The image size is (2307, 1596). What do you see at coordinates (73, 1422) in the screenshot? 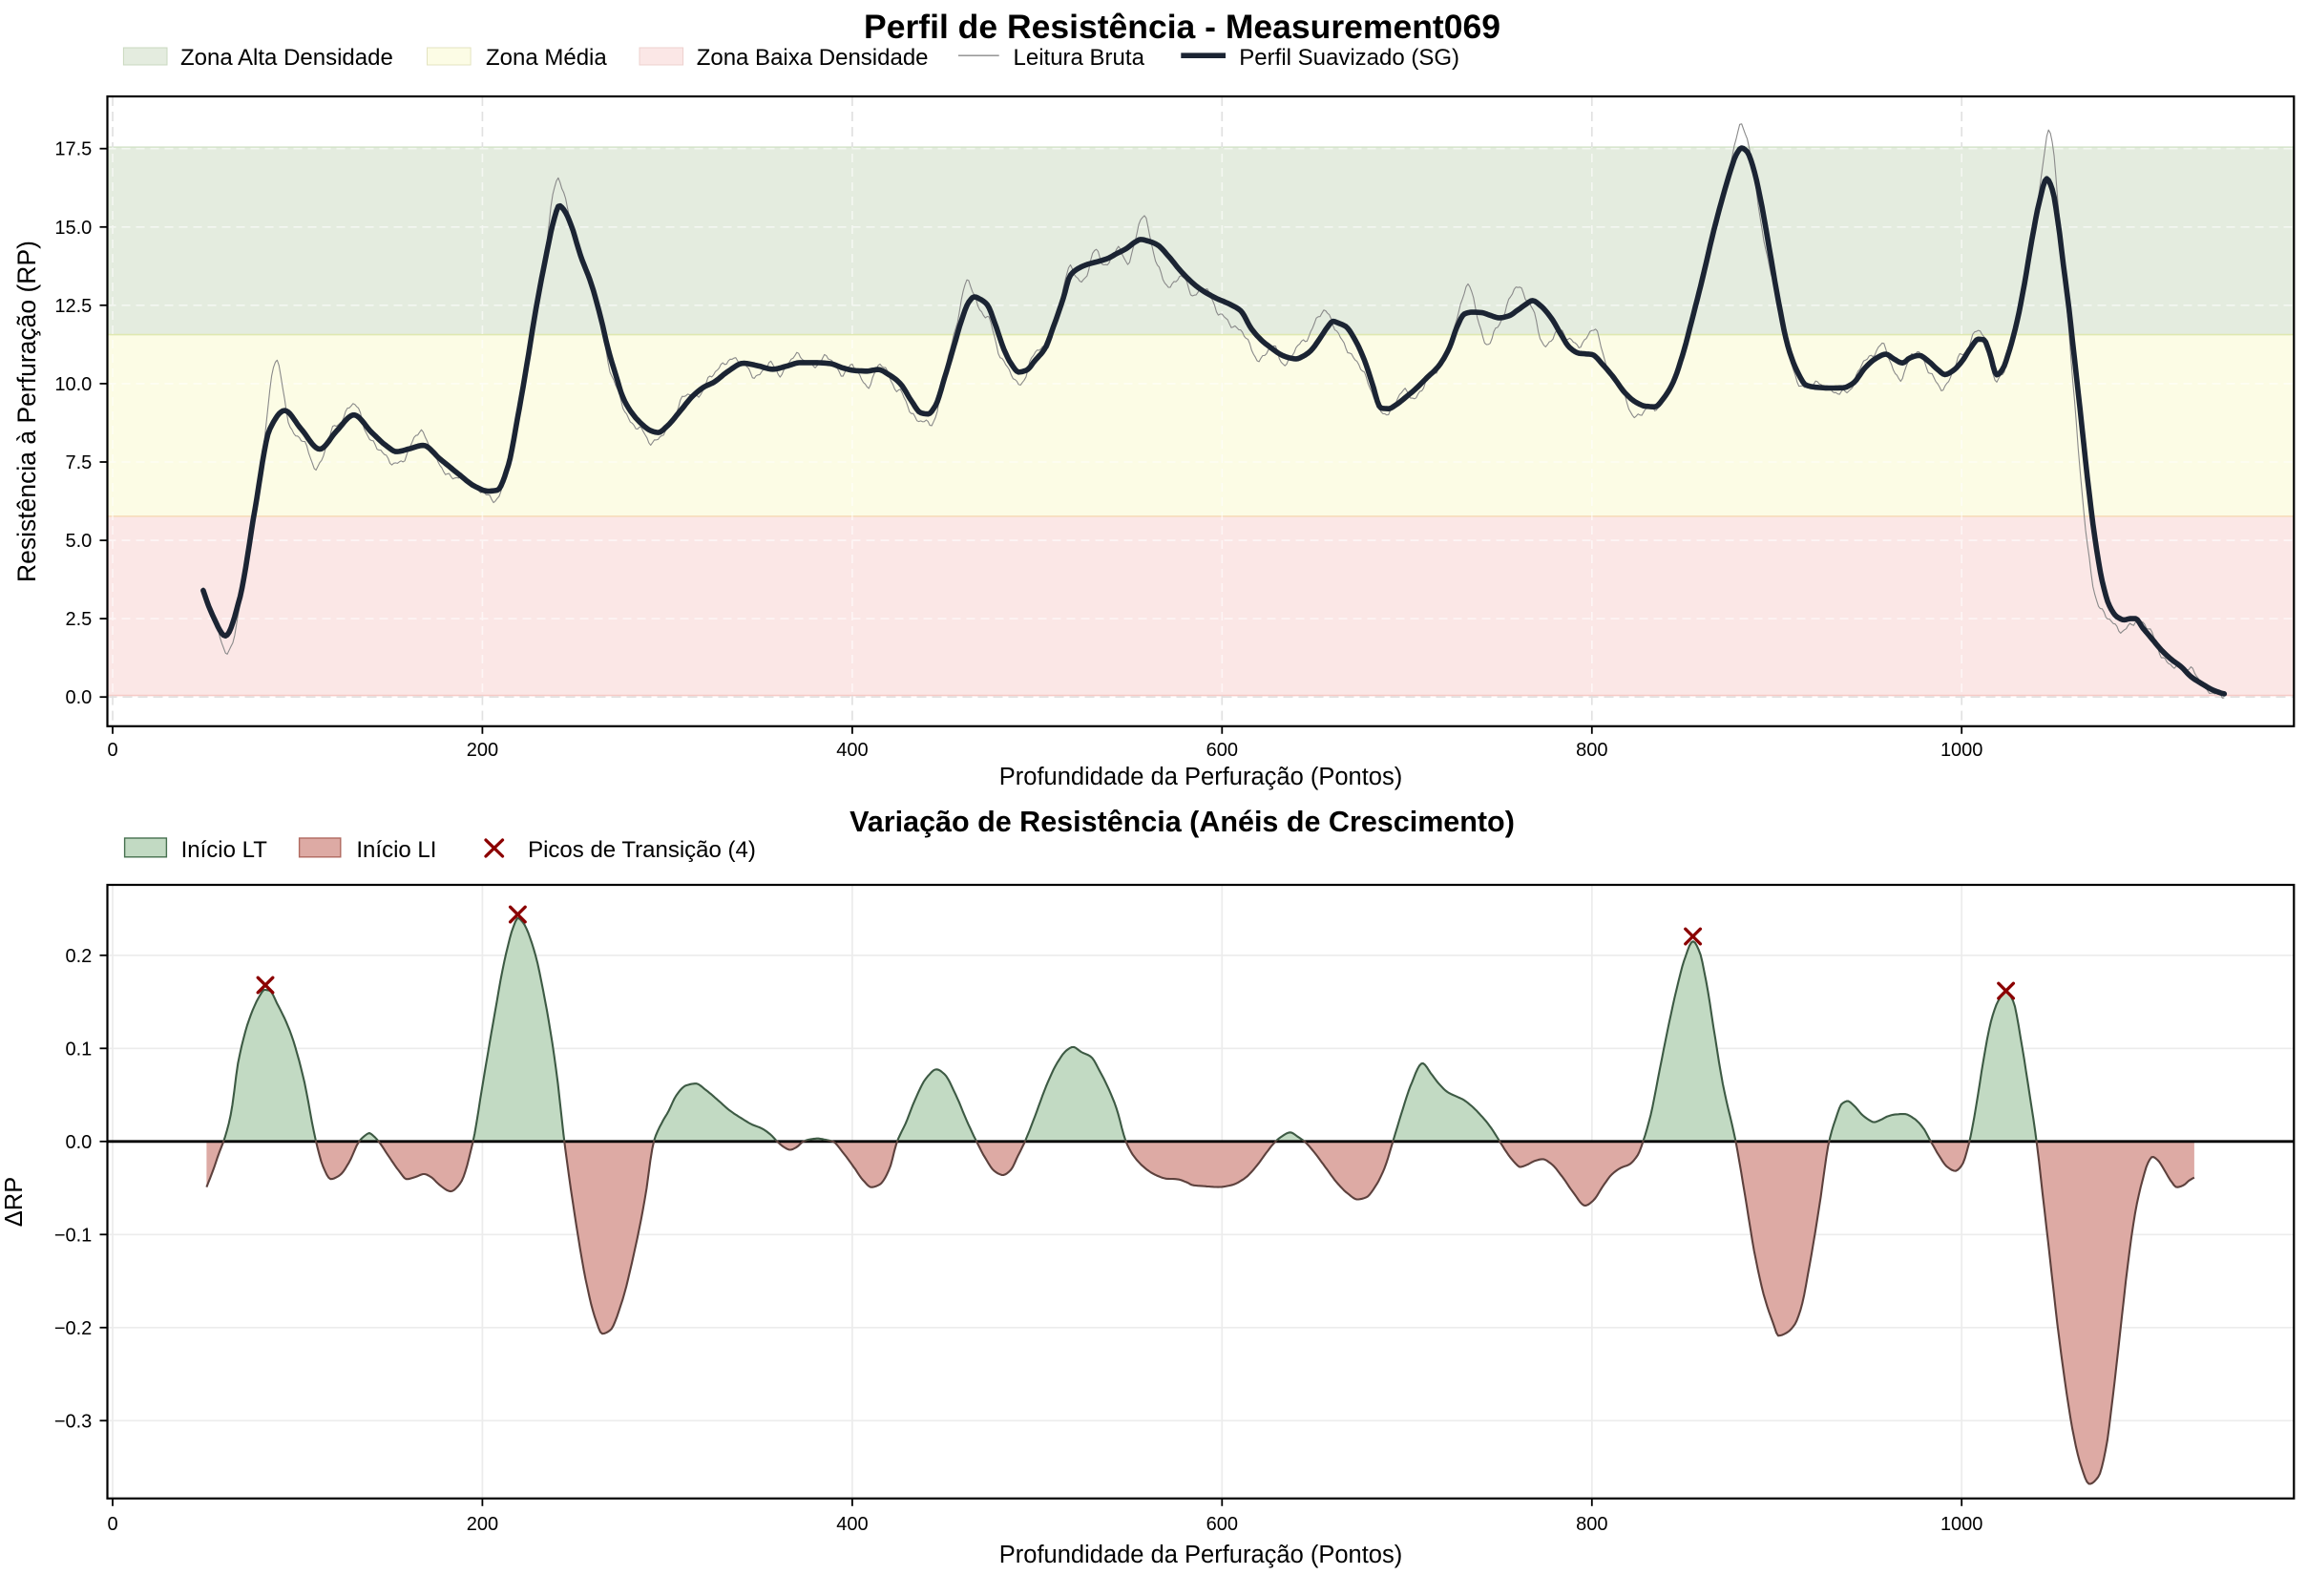
I see `svg-text: −0.3` at bounding box center [73, 1422].